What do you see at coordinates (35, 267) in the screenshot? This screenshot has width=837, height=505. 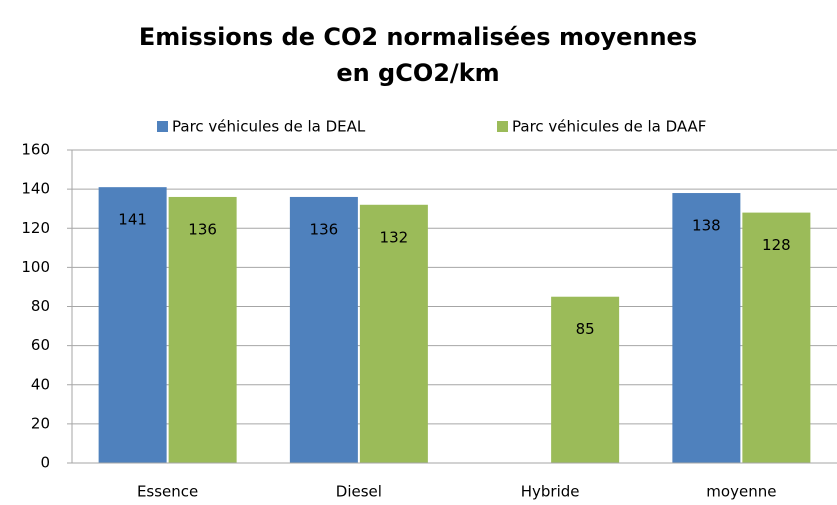 I see `y-tick-label: 100` at bounding box center [35, 267].